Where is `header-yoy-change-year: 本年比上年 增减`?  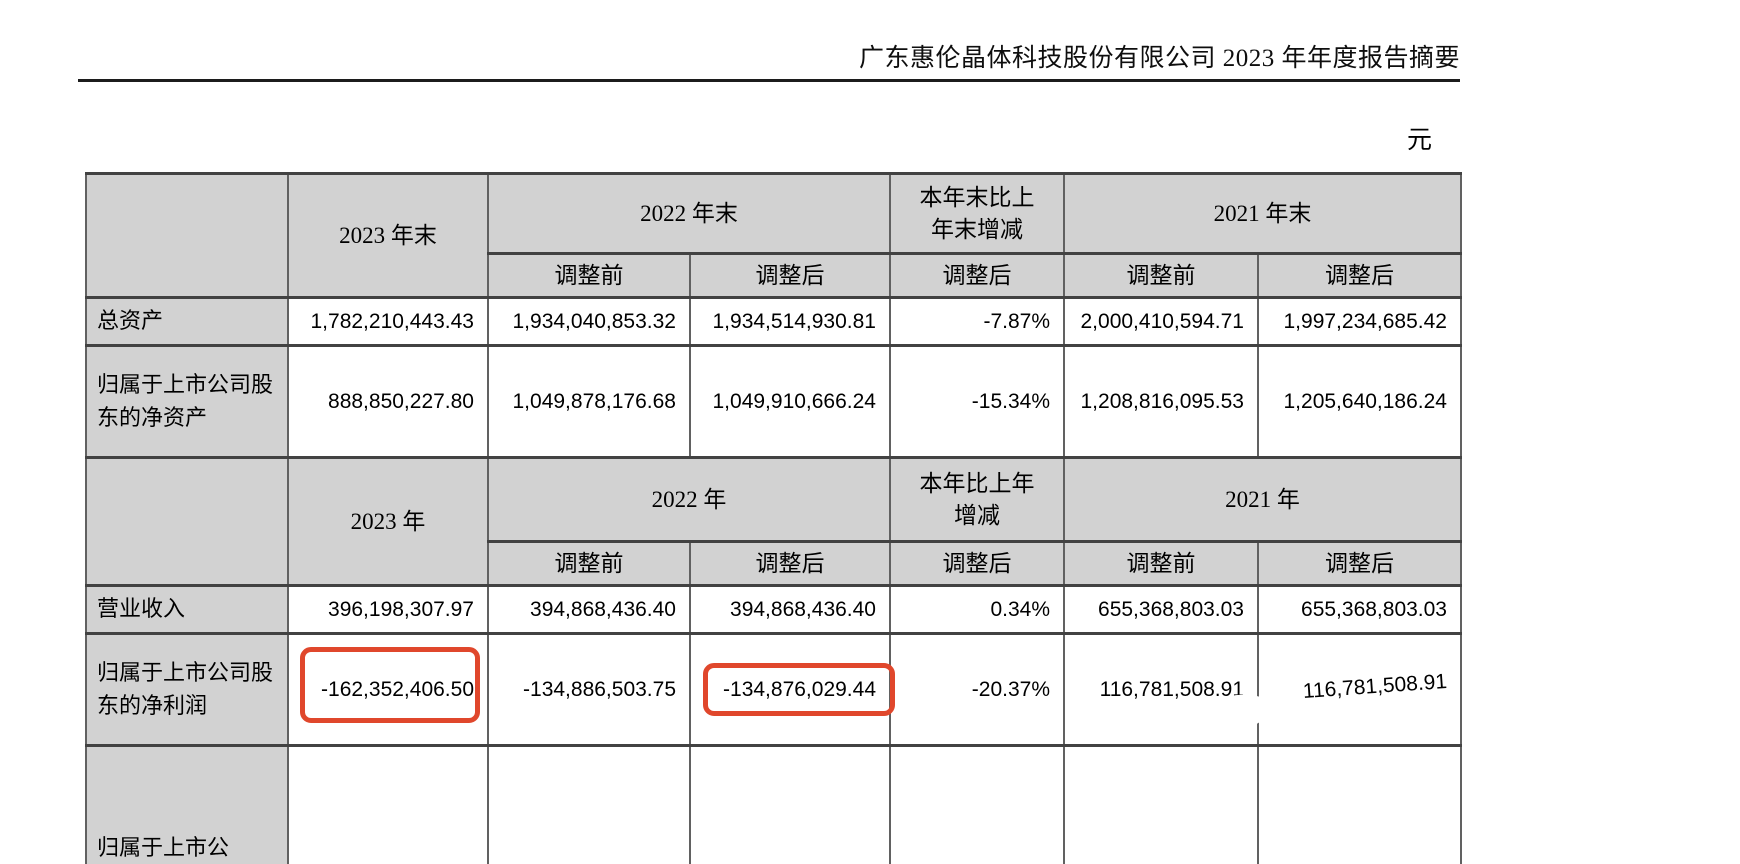 header-yoy-change-year: 本年比上年 增减 is located at coordinates (977, 499).